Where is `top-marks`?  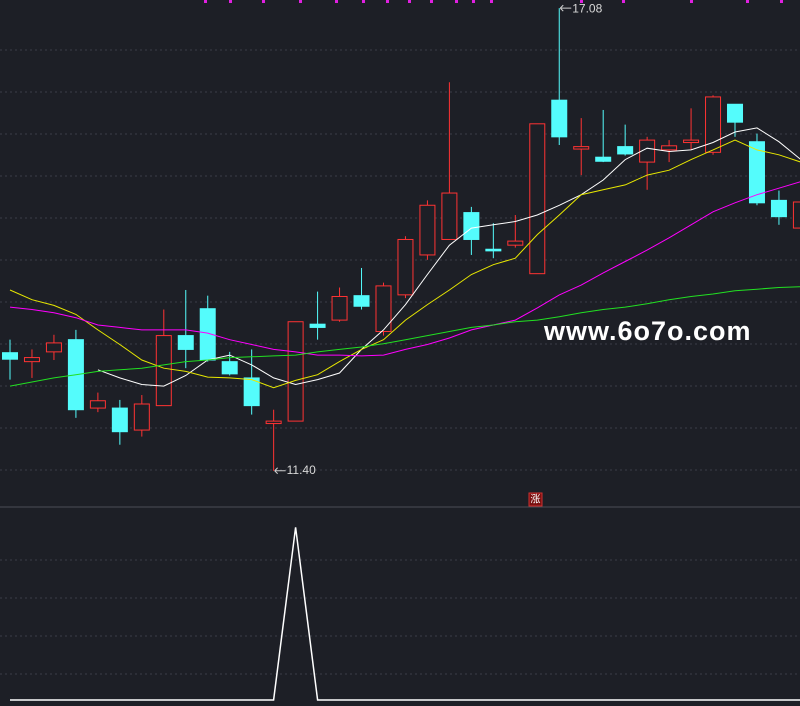 top-marks is located at coordinates (493, 1).